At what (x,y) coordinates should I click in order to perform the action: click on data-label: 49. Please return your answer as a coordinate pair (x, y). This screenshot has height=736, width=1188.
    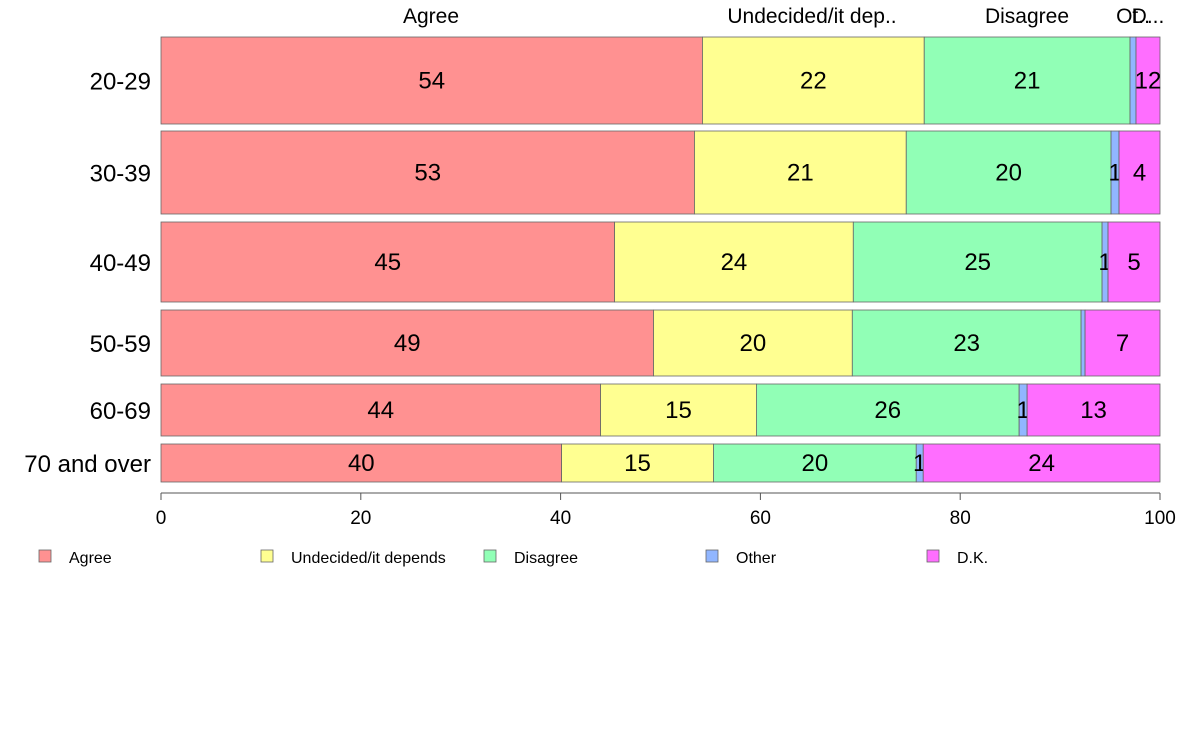
    Looking at the image, I should click on (407, 343).